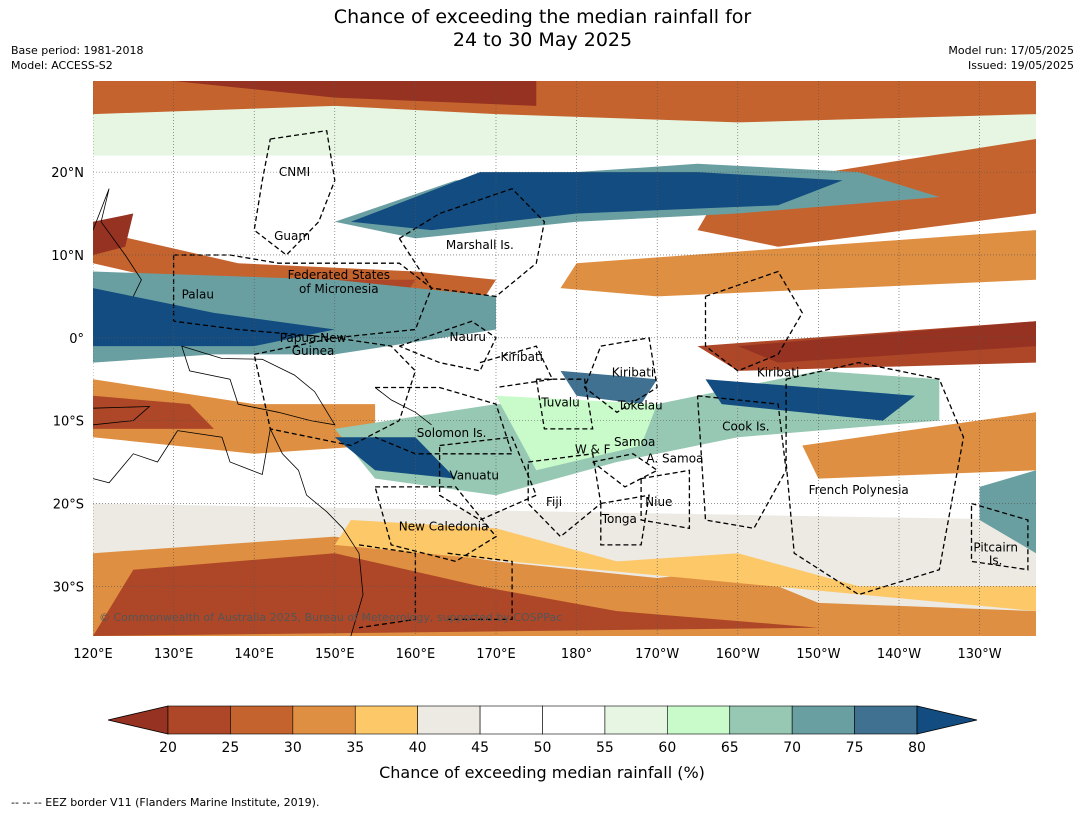 This screenshot has width=1085, height=816. I want to click on colorbar: 20 25 30 35 40 45 50 55 60 65 70 75 80, so click(542, 730).